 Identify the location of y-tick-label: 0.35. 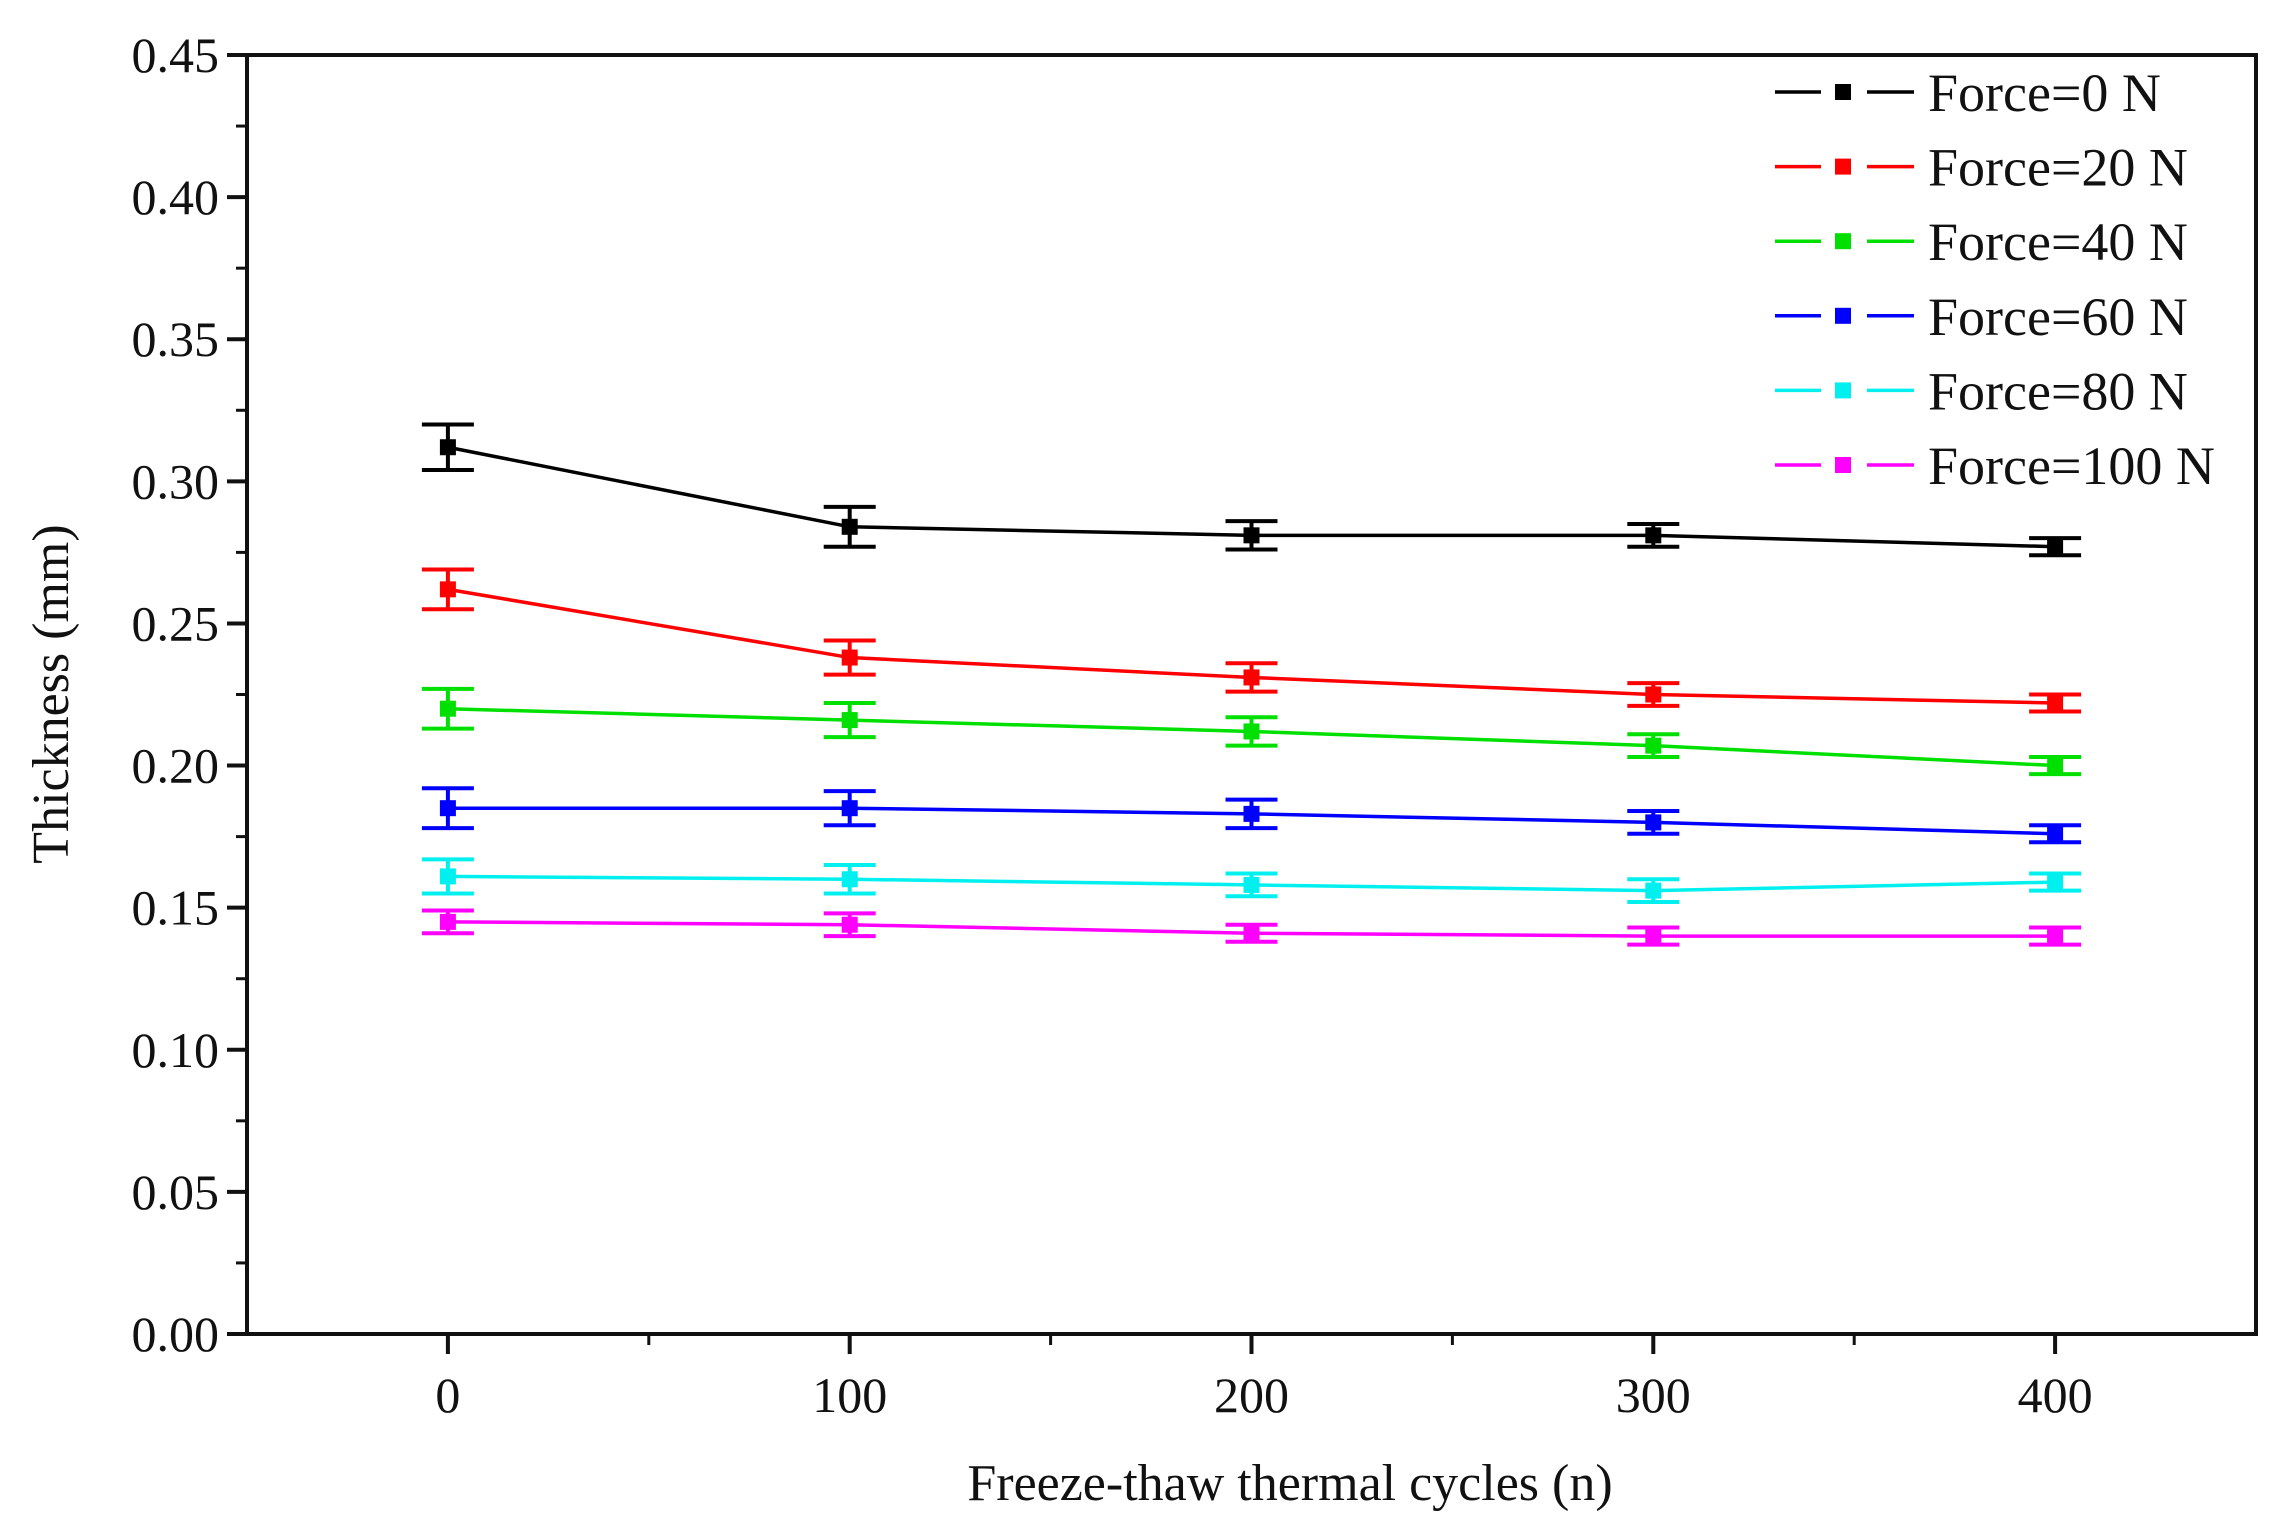
(176, 339).